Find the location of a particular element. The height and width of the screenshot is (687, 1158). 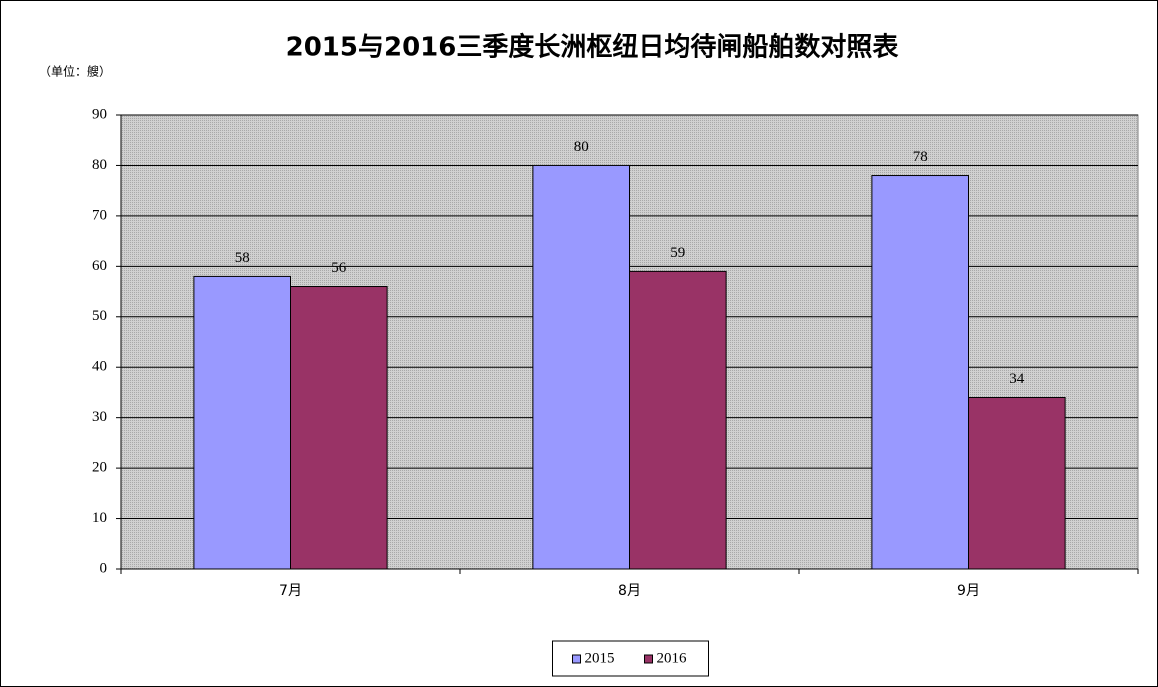

y-tick-label: 80 is located at coordinates (99, 165).